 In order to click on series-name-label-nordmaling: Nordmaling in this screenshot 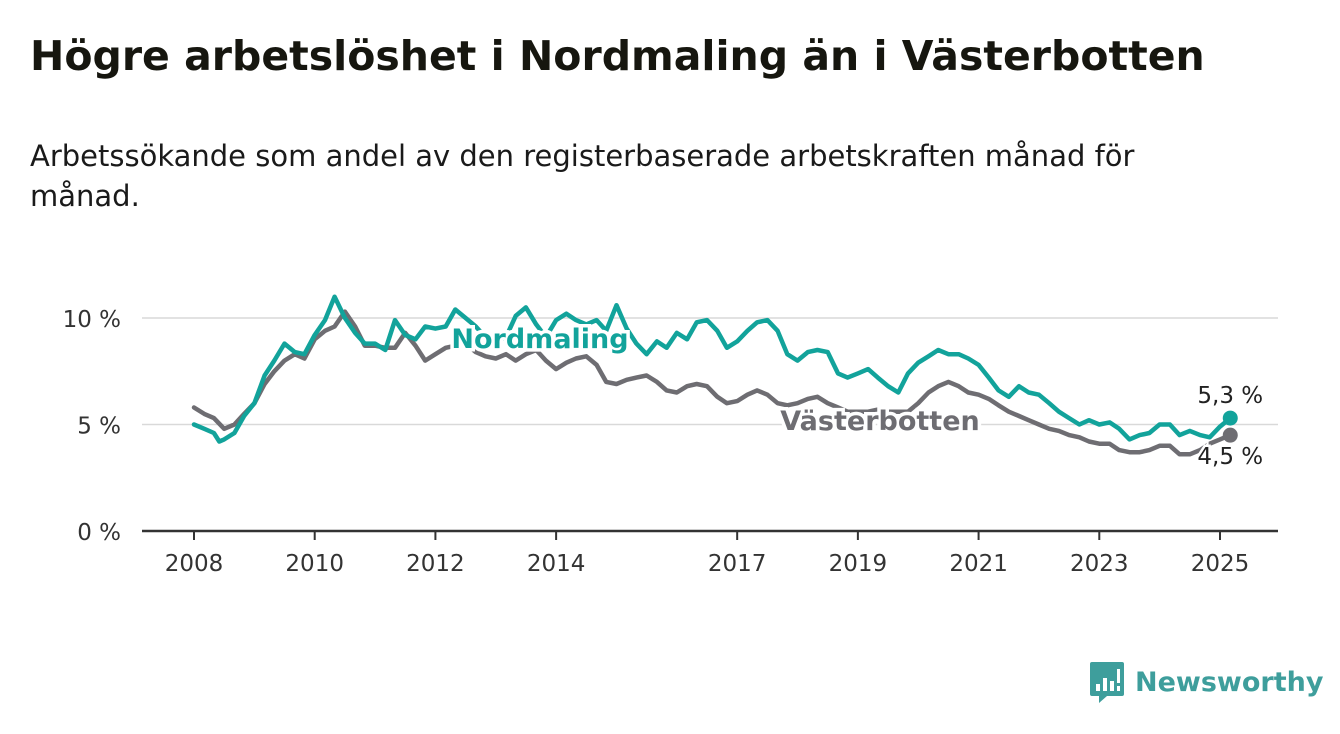, I will do `click(539, 339)`.